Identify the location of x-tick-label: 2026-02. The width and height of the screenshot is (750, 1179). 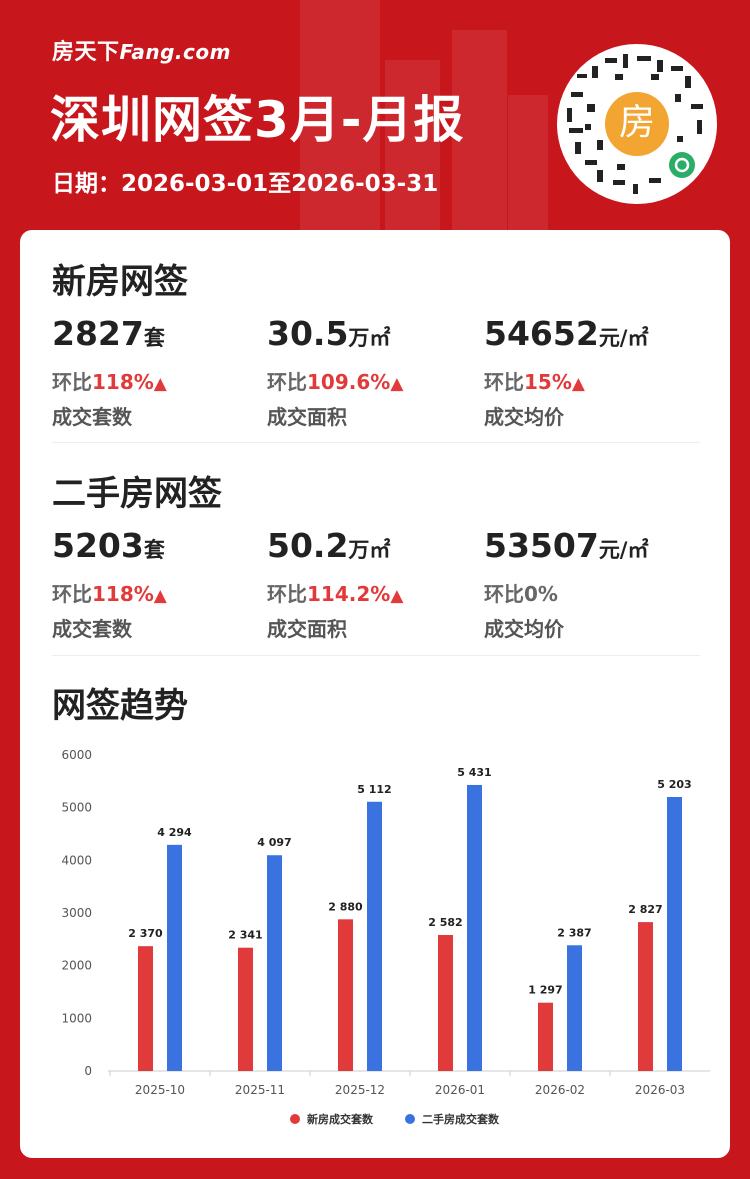
(560, 1090).